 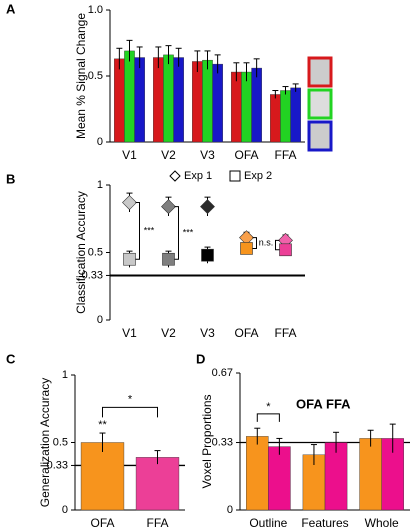 What do you see at coordinates (309, 403) in the screenshot?
I see `legend-label: OFA` at bounding box center [309, 403].